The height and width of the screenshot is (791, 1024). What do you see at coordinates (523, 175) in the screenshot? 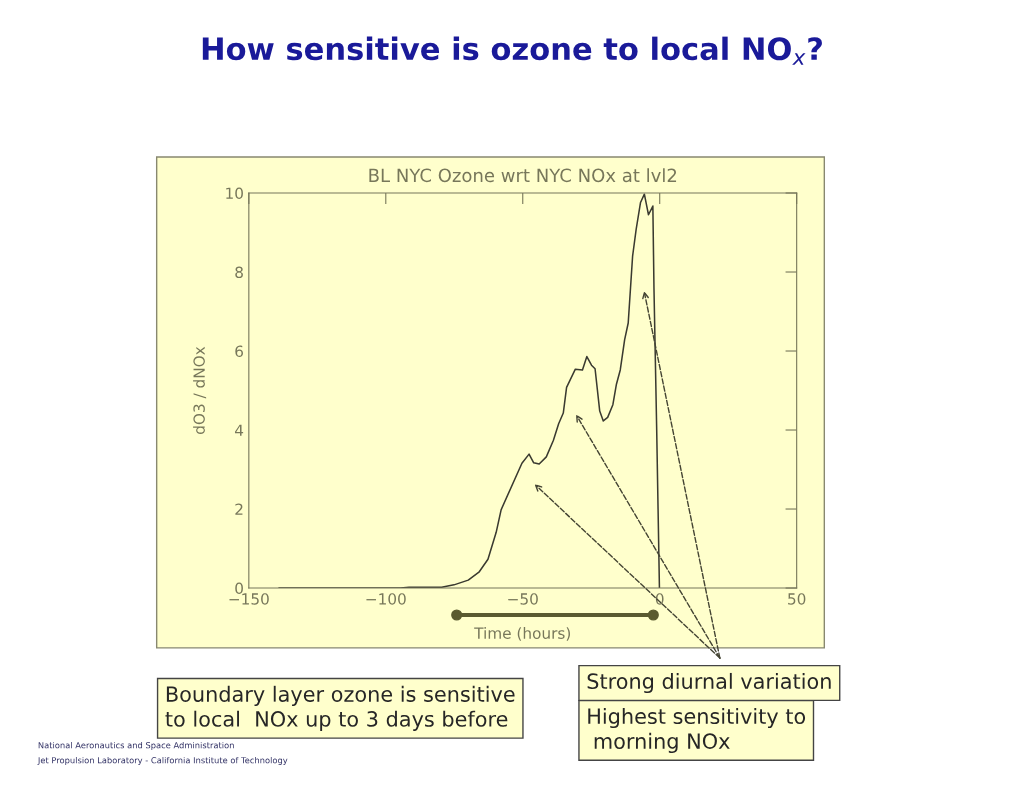
I see `chart-title: BL NYC Ozone wrt NYC NOx at lvl2` at bounding box center [523, 175].